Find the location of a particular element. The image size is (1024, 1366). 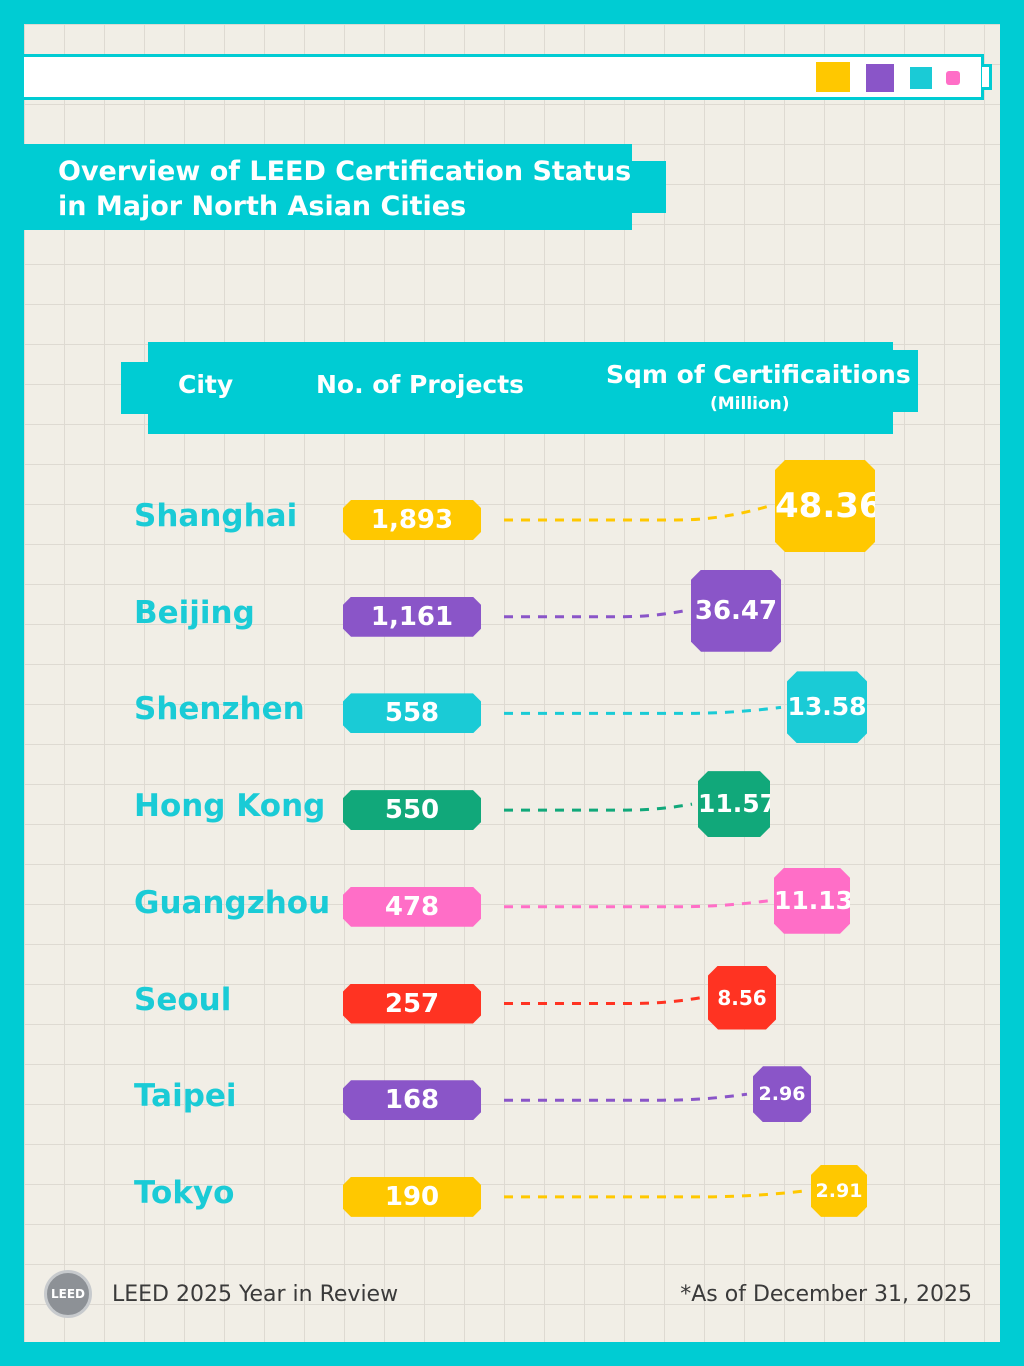

table-header-bar is located at coordinates (520, 388).